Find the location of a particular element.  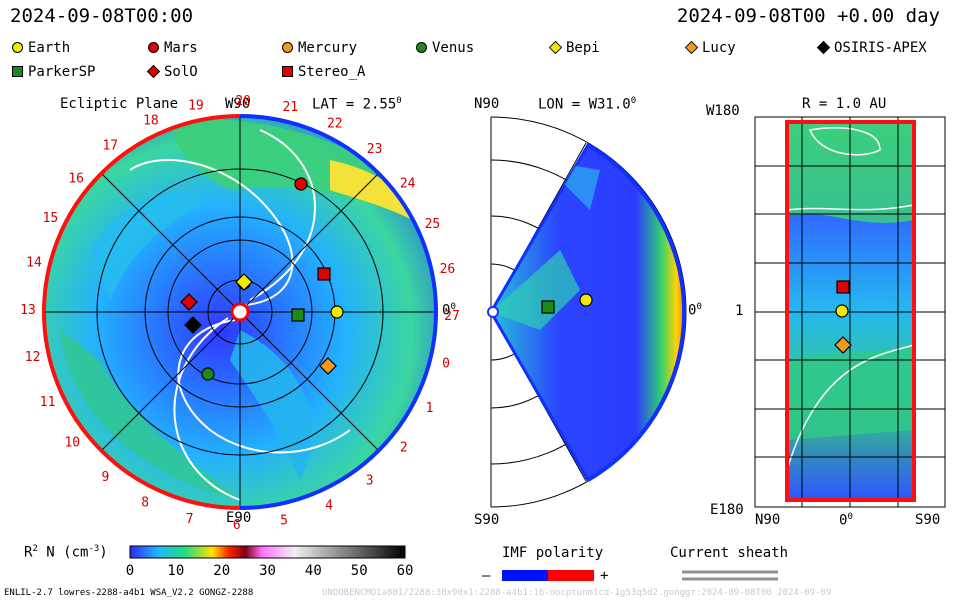

carrington-number: 21 is located at coordinates (290, 107).